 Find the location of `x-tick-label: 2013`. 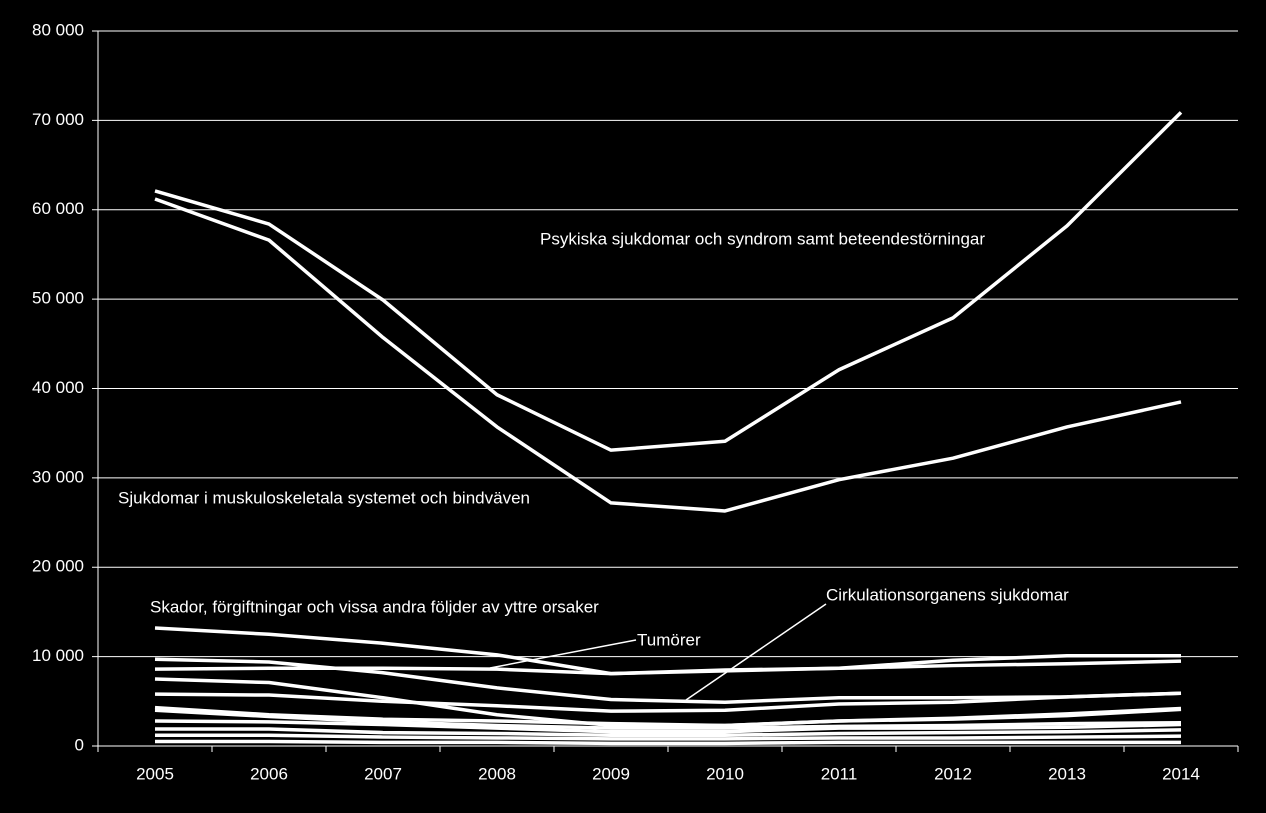

x-tick-label: 2013 is located at coordinates (1067, 773).